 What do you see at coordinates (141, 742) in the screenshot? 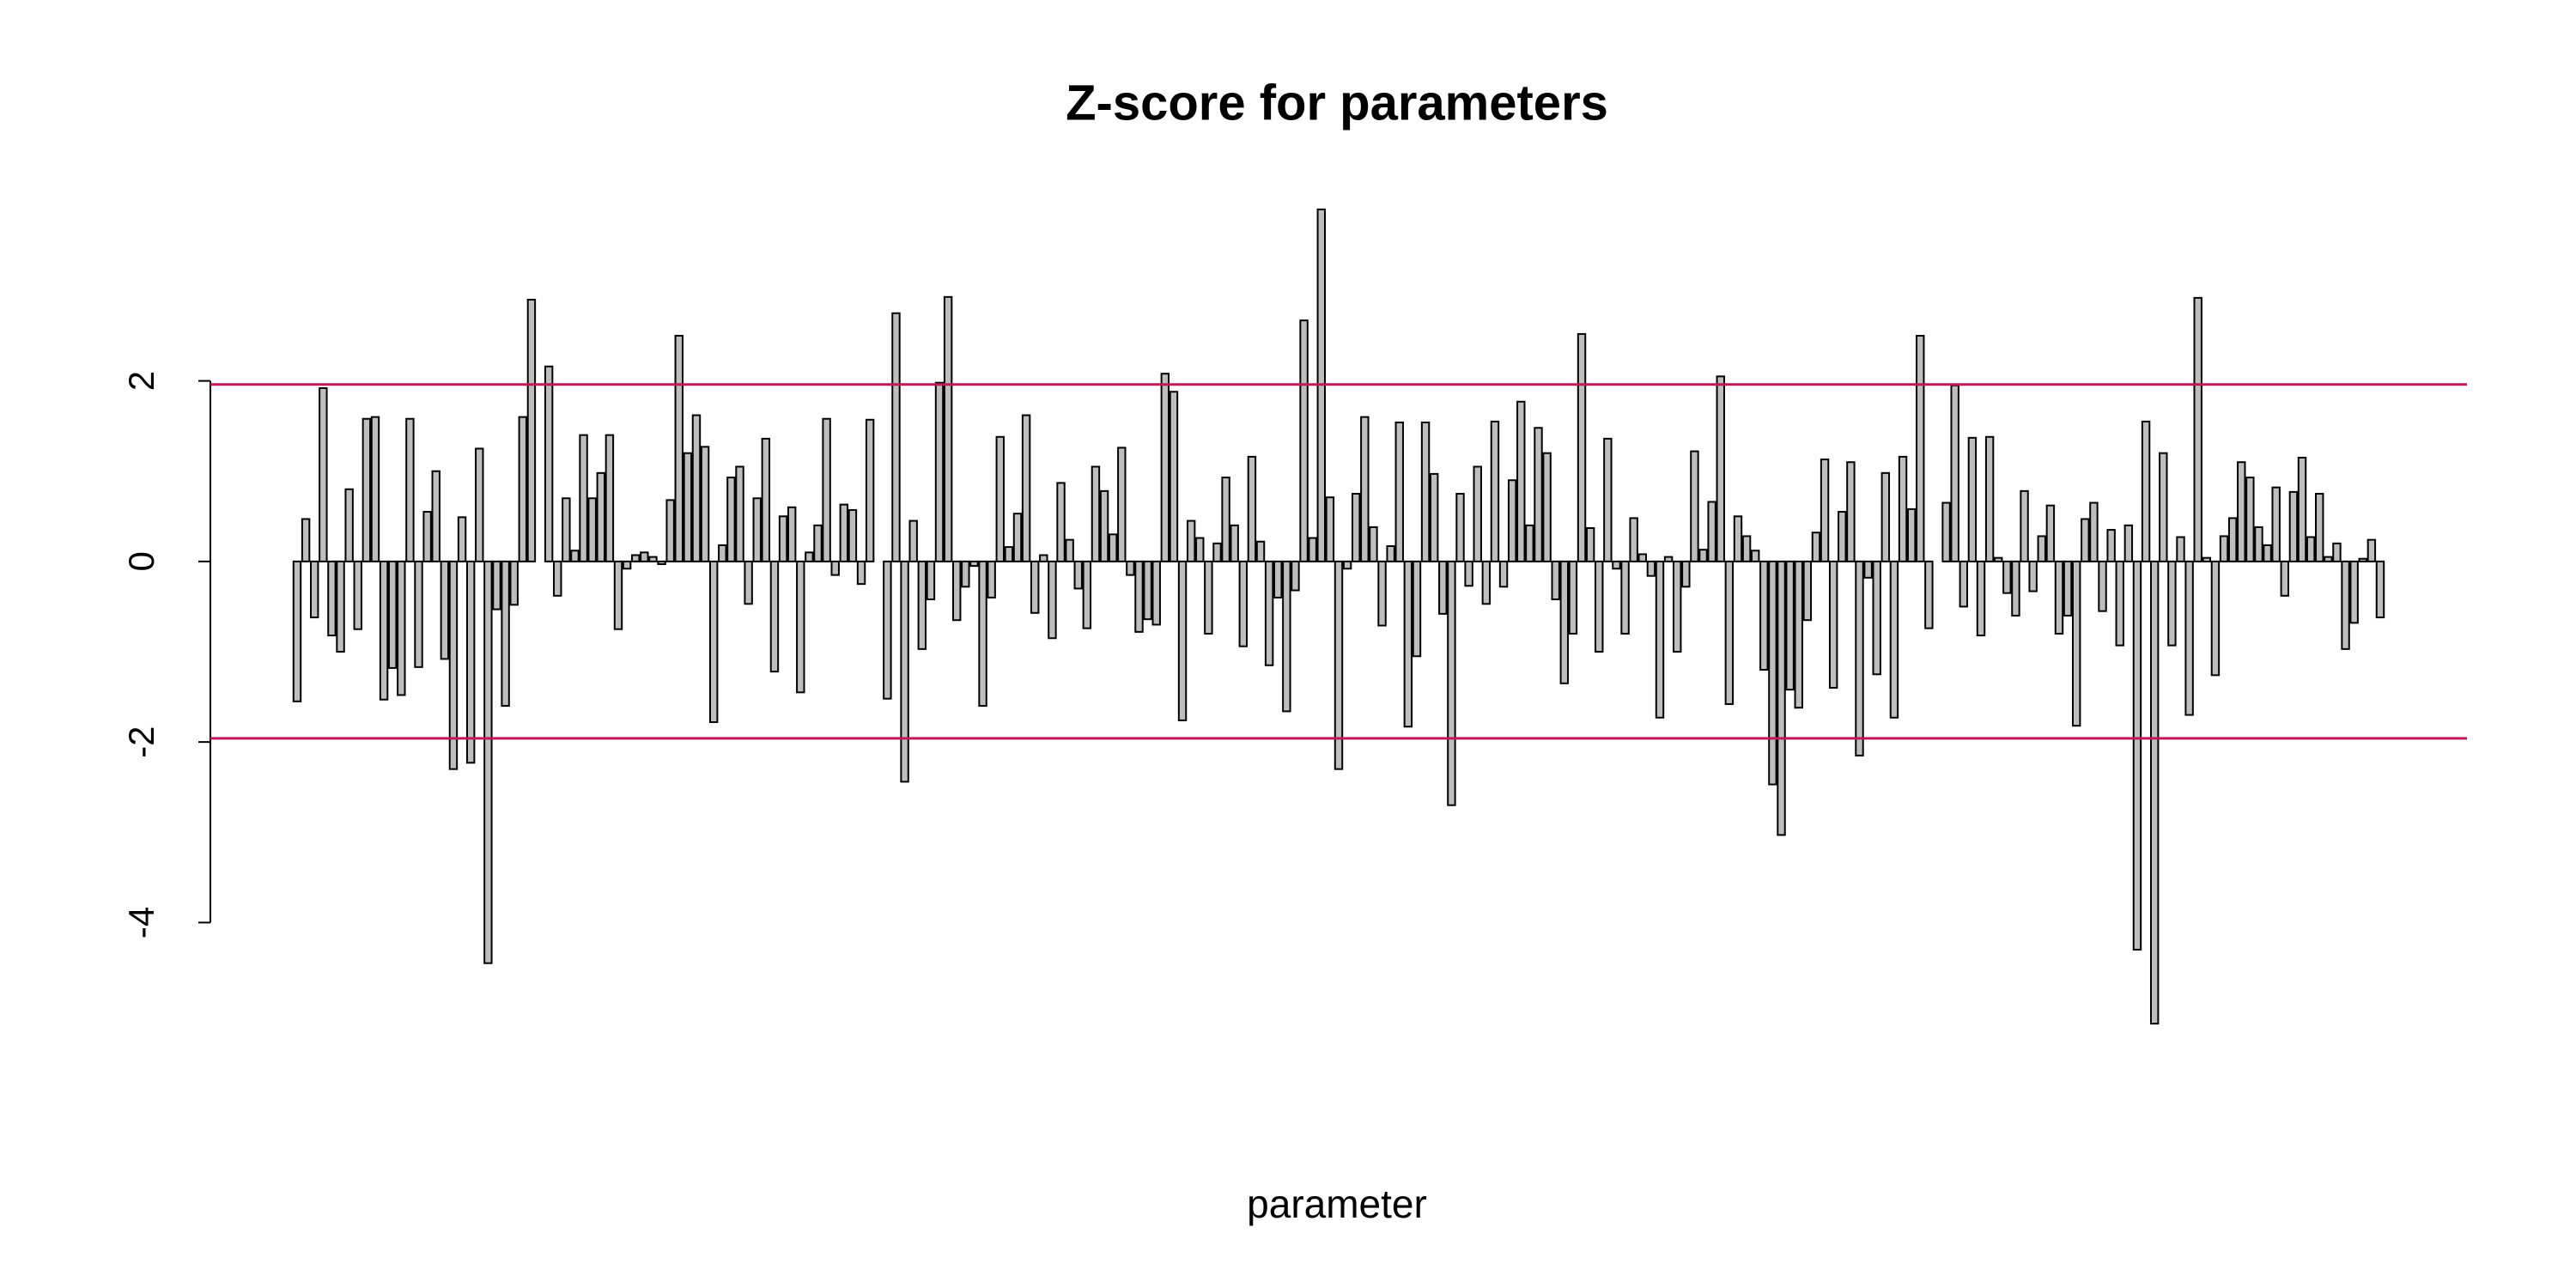
I see `y-tick-label: -2` at bounding box center [141, 742].